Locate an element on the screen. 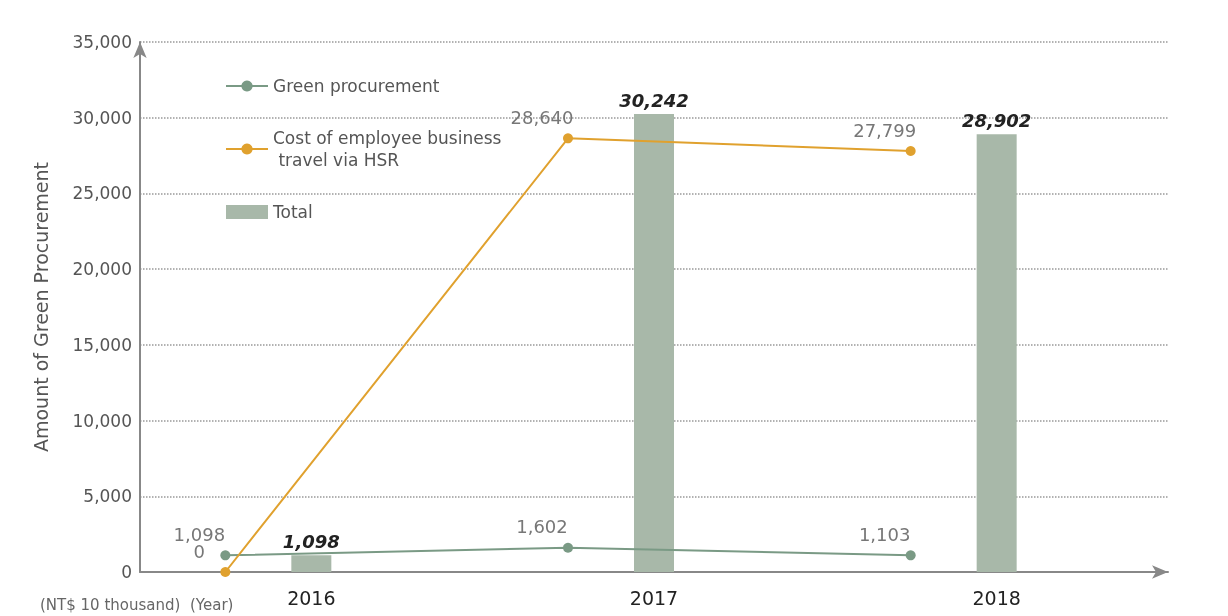 This screenshot has width=1228, height=616. y-tick-label: 15,000 is located at coordinates (102, 344).